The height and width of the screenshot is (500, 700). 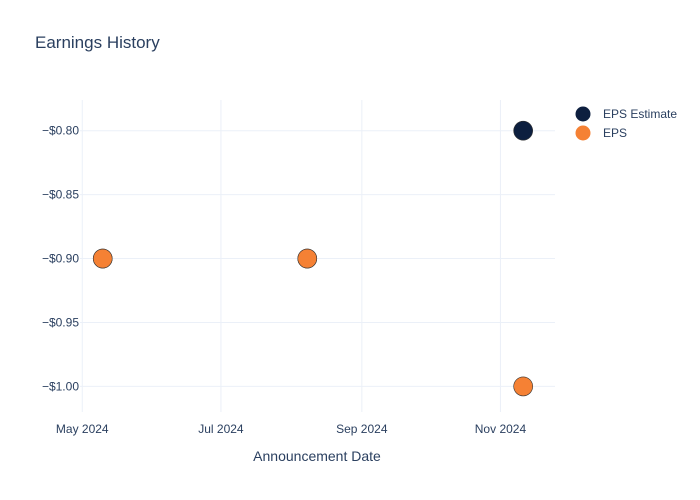 I want to click on x-tick-label: Nov 2024, so click(x=501, y=429).